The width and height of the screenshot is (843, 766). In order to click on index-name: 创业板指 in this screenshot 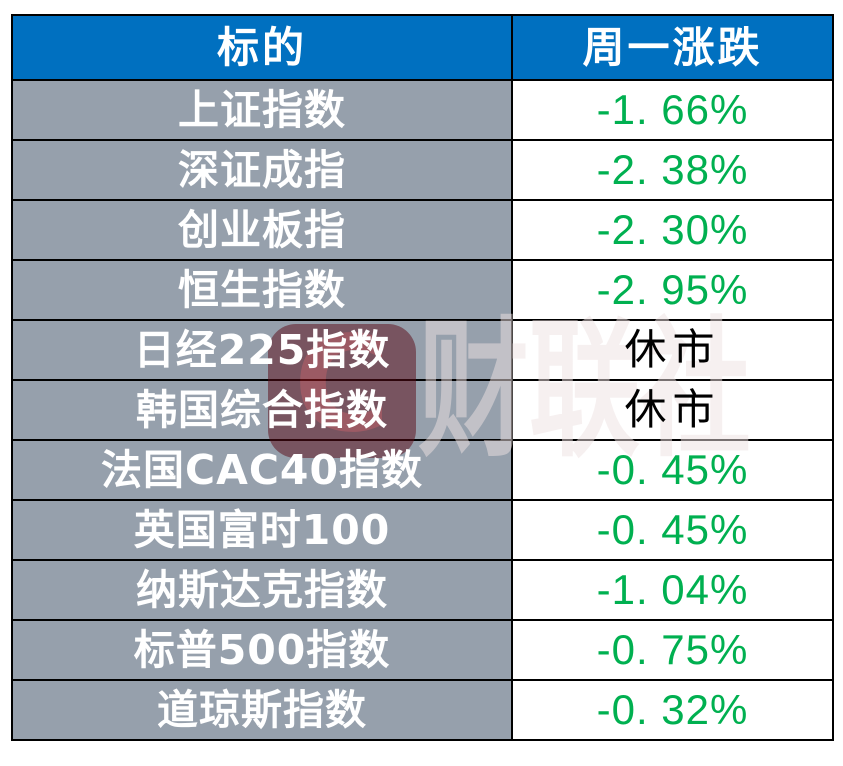, I will do `click(262, 229)`.